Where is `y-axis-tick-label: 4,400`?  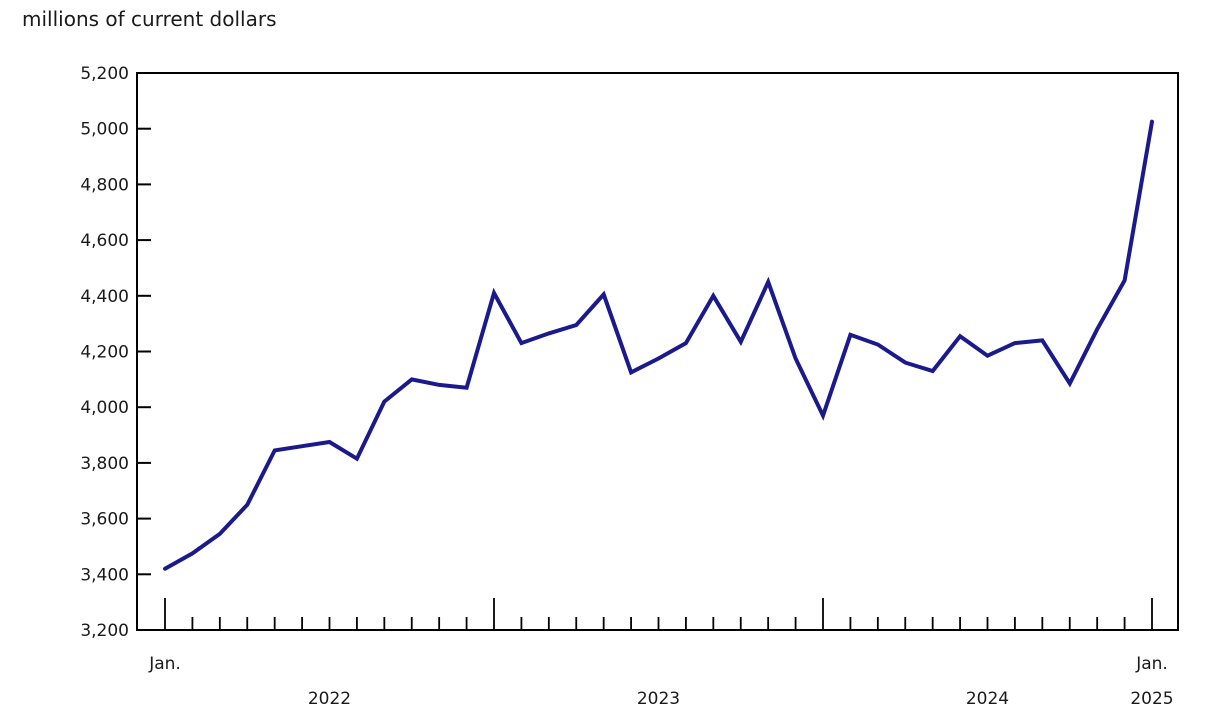 y-axis-tick-label: 4,400 is located at coordinates (104, 297).